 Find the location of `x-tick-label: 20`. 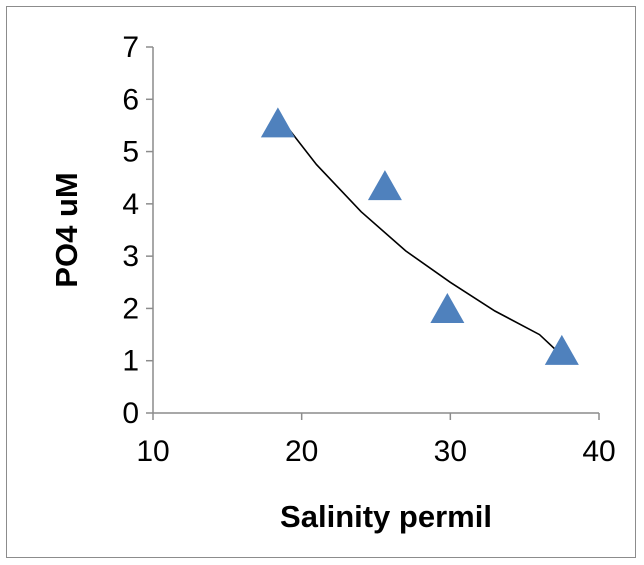

x-tick-label: 20 is located at coordinates (301, 451).